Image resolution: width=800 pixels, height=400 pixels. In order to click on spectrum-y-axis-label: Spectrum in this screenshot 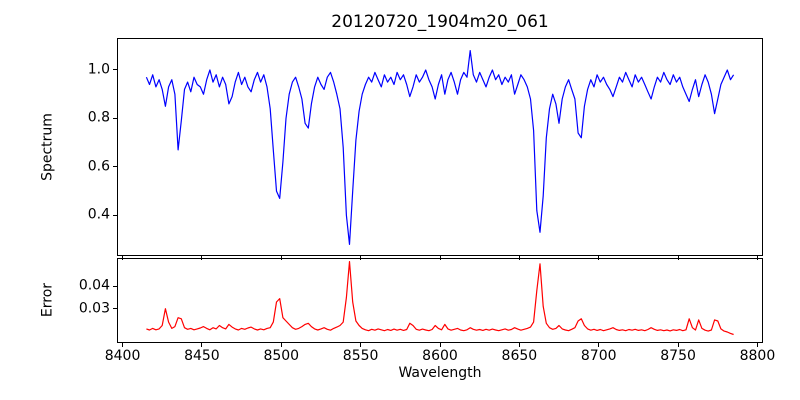, I will do `click(47, 147)`.